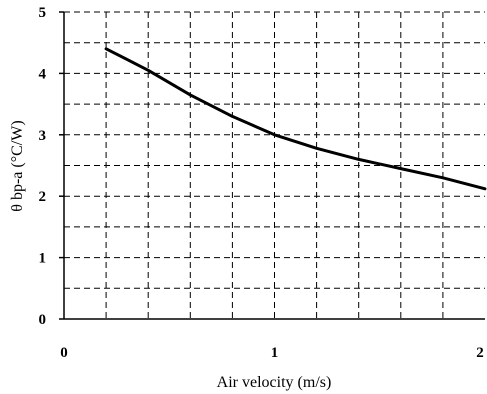 Image resolution: width=487 pixels, height=394 pixels. What do you see at coordinates (43, 320) in the screenshot?
I see `y-tick-label: 0` at bounding box center [43, 320].